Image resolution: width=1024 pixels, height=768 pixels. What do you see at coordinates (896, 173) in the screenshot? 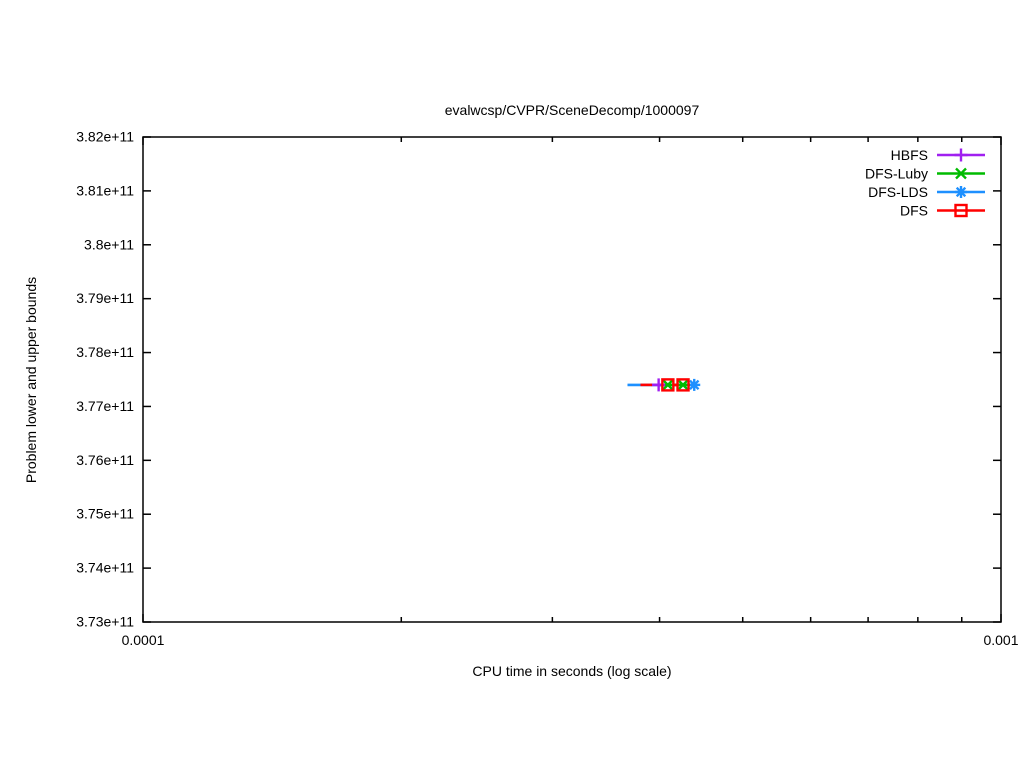
I see `legend-label: DFS-Luby` at bounding box center [896, 173].